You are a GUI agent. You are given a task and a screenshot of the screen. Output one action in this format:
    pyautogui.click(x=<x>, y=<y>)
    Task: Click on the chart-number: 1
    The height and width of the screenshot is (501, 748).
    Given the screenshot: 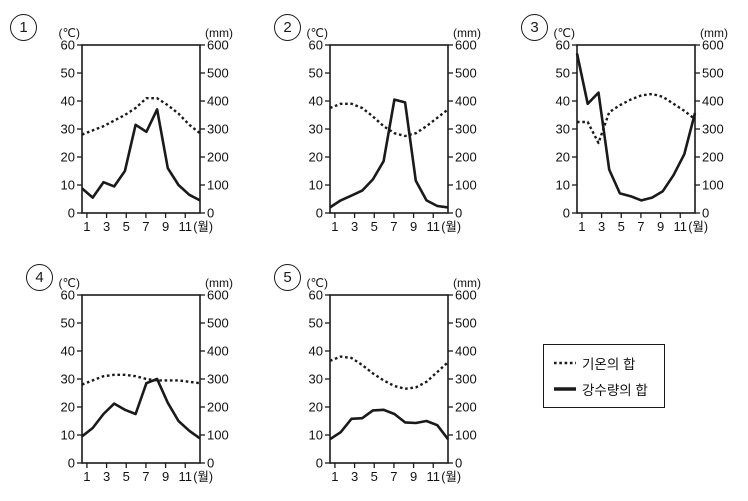 What is the action you would take?
    pyautogui.click(x=23, y=27)
    